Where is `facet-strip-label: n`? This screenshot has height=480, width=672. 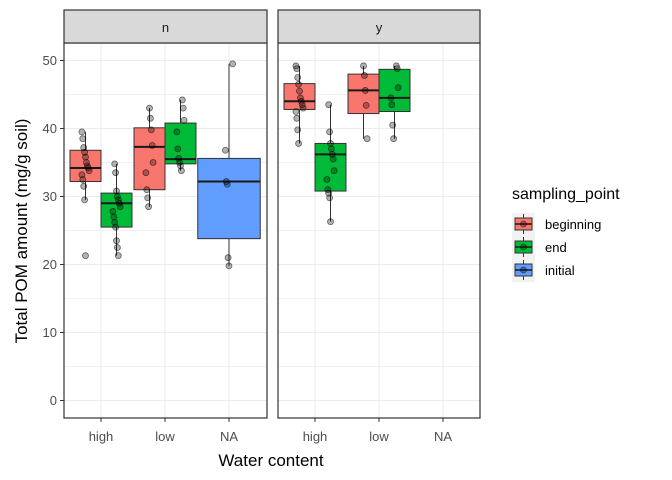
facet-strip-label: n is located at coordinates (165, 27).